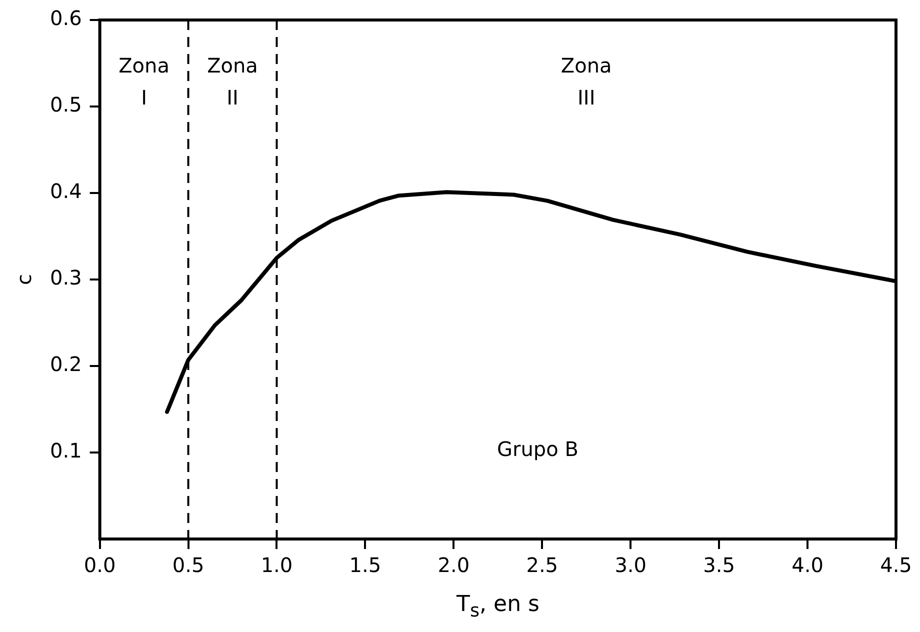  What do you see at coordinates (498, 607) in the screenshot?
I see `x-axis-title: T$_{s}$, en s` at bounding box center [498, 607].